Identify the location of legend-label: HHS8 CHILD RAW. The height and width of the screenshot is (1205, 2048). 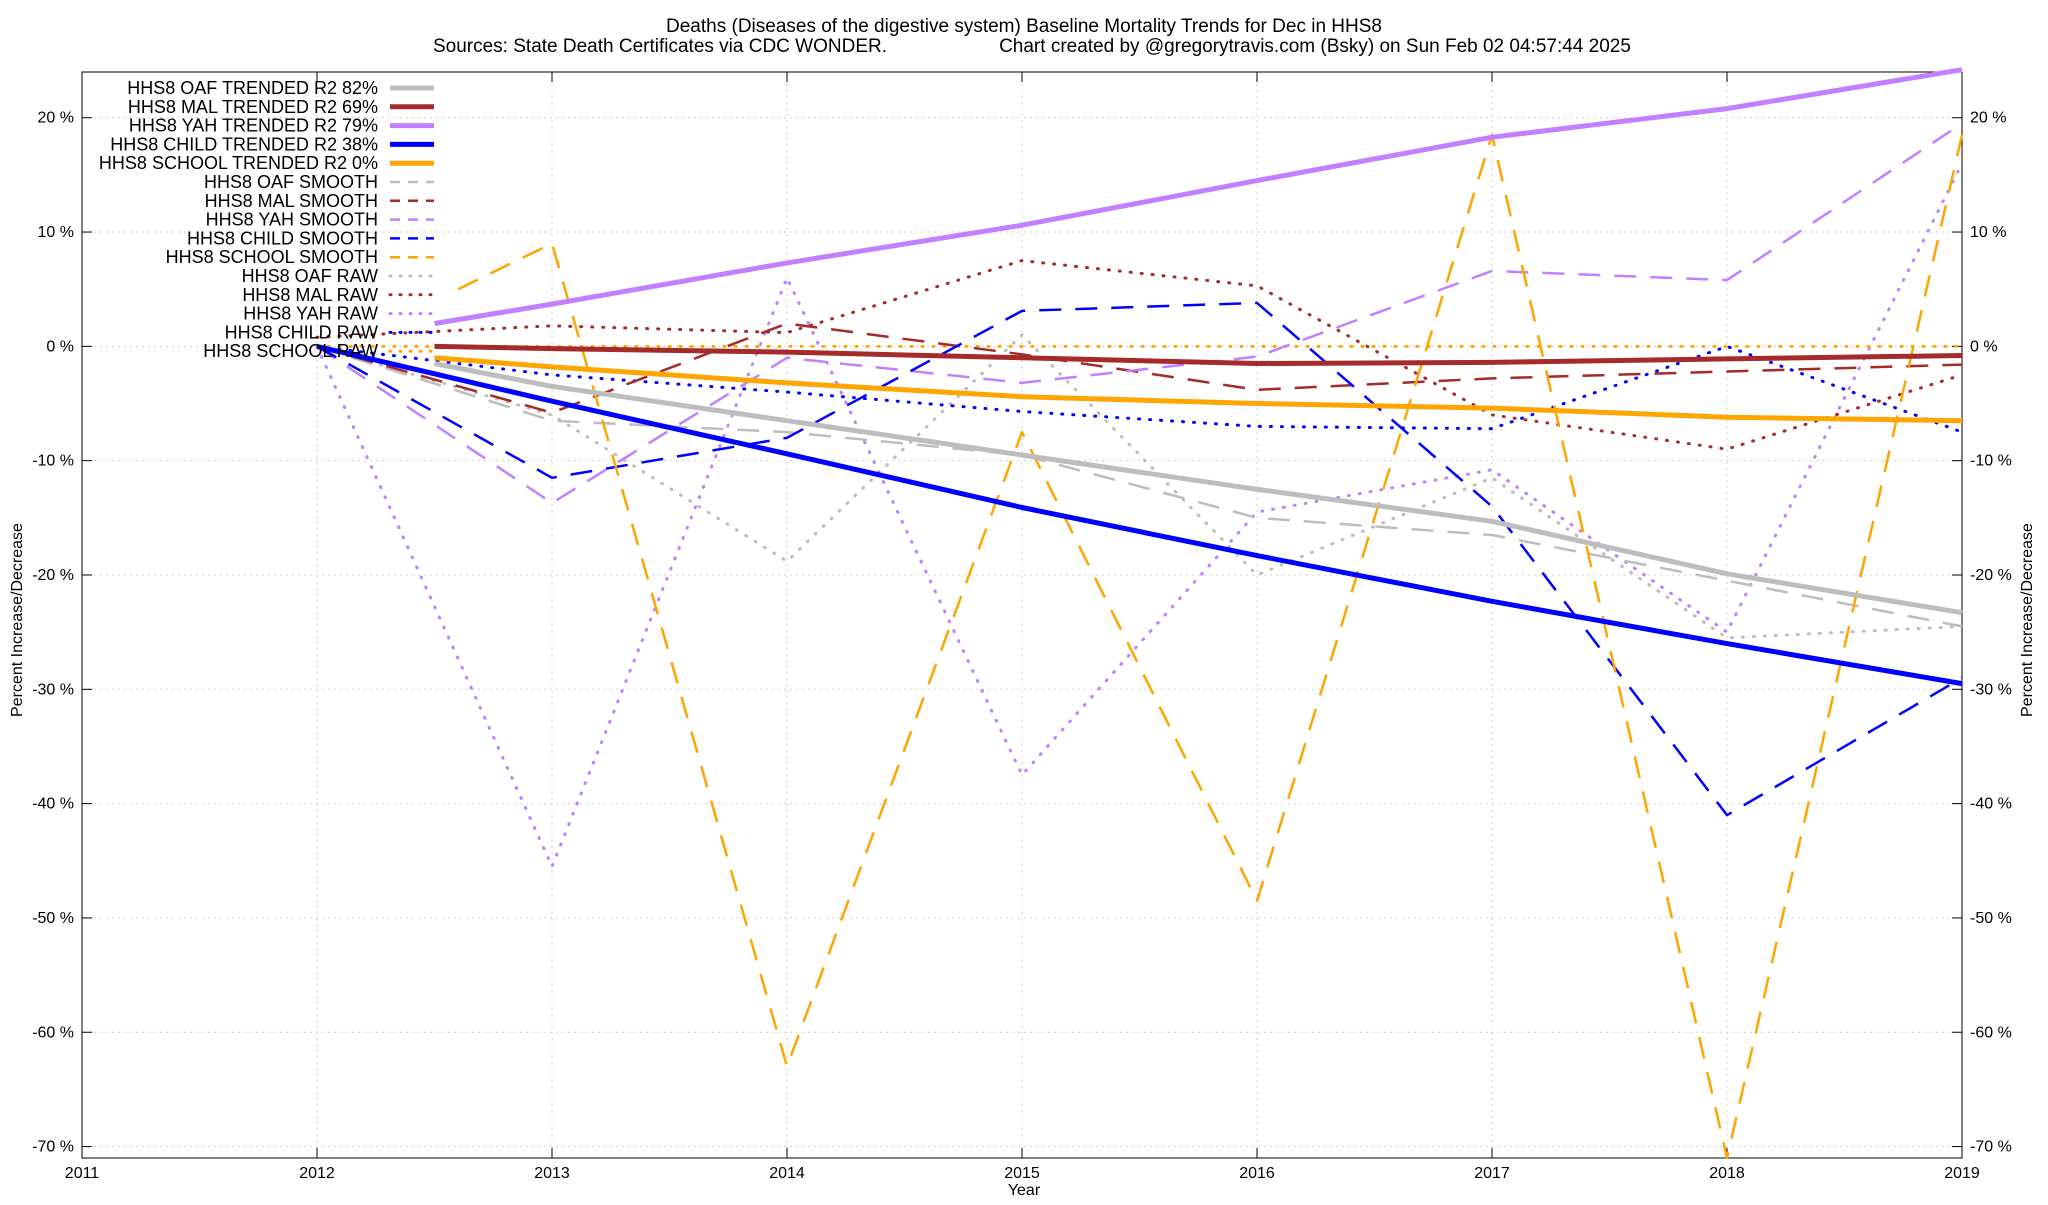
(301, 332).